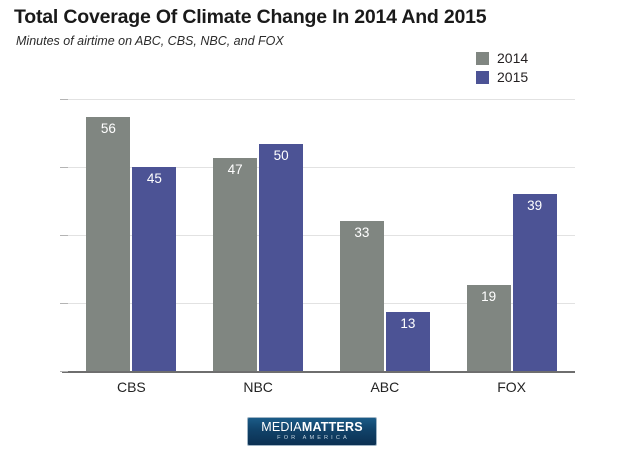 Image resolution: width=620 pixels, height=465 pixels. I want to click on logo-media-text: MEDIA, so click(281, 427).